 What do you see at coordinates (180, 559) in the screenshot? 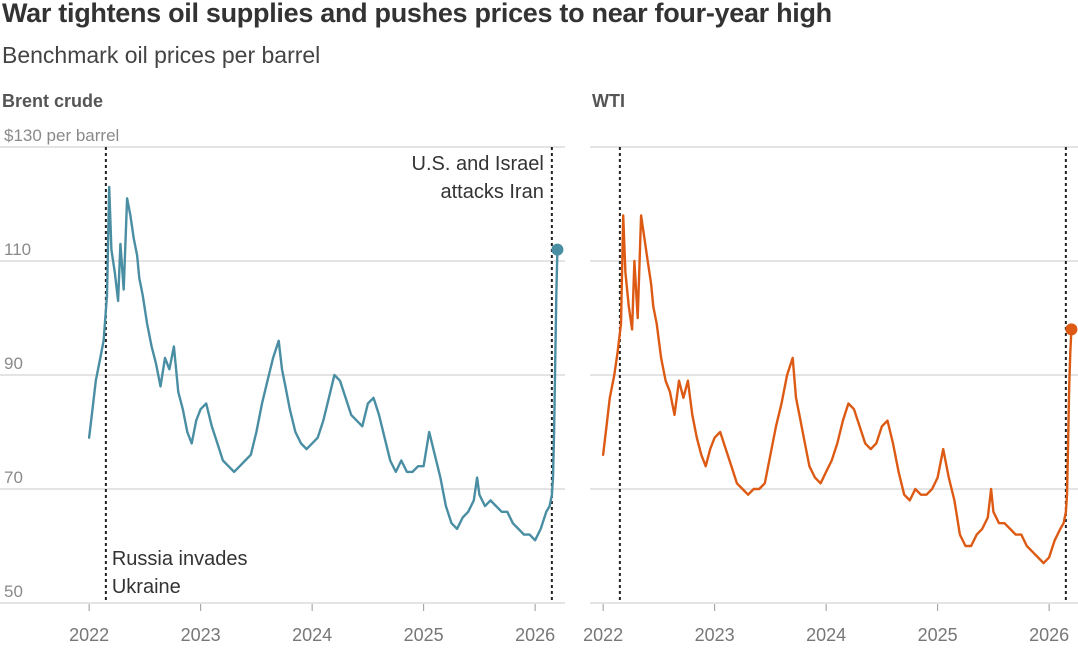
I see `event-annotation: Russia invades` at bounding box center [180, 559].